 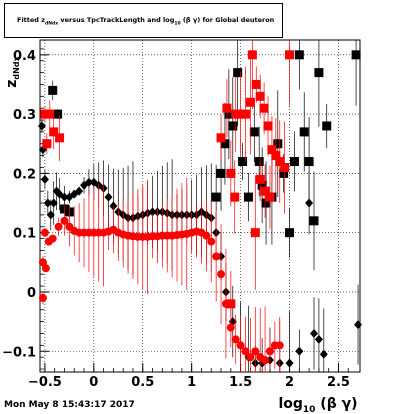 I want to click on y-tick-label: 0.3, so click(x=24, y=115).